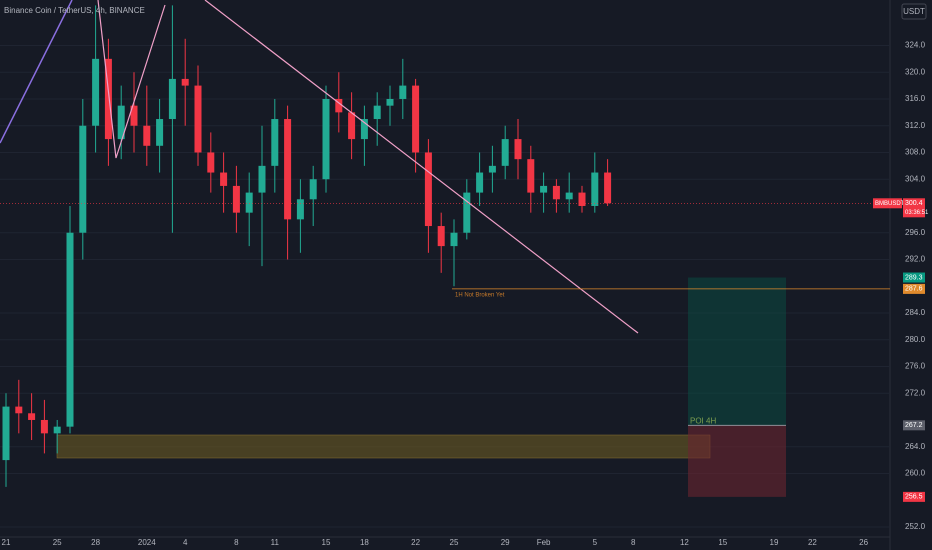 The height and width of the screenshot is (550, 932). I want to click on price-tag-label: 287.6, so click(914, 289).